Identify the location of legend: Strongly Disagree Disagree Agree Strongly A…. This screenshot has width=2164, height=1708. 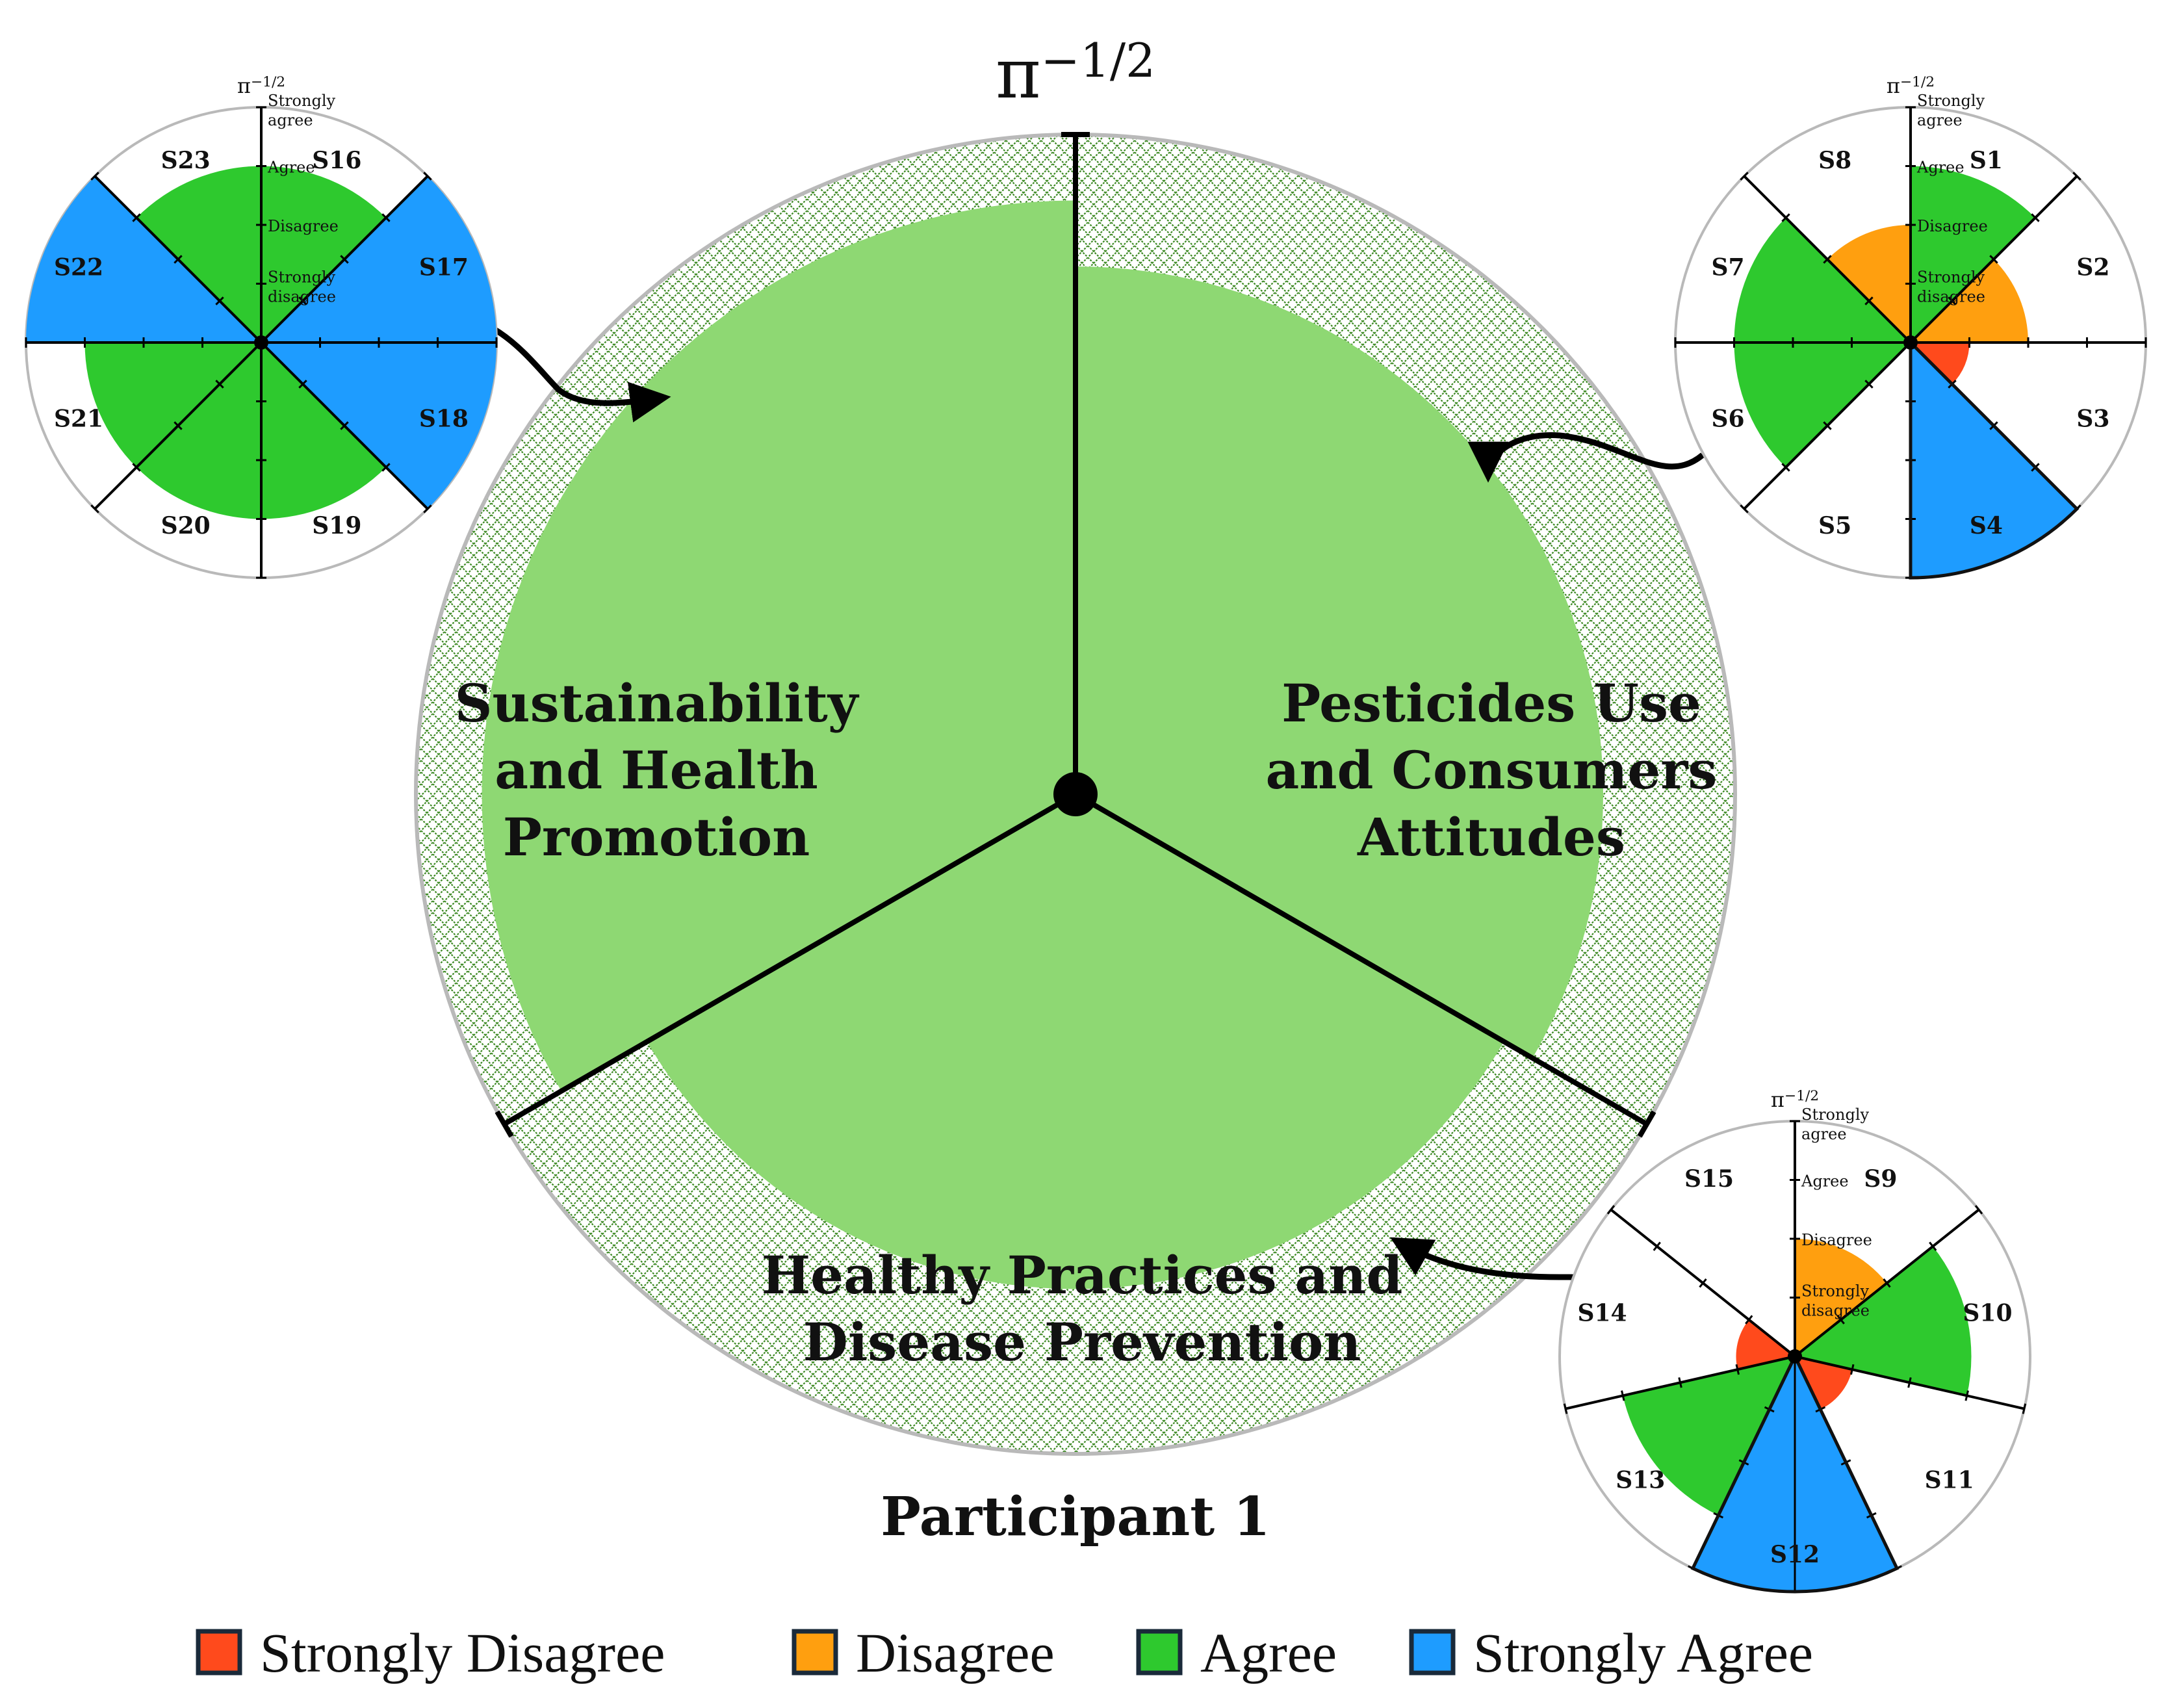
(1004, 1653).